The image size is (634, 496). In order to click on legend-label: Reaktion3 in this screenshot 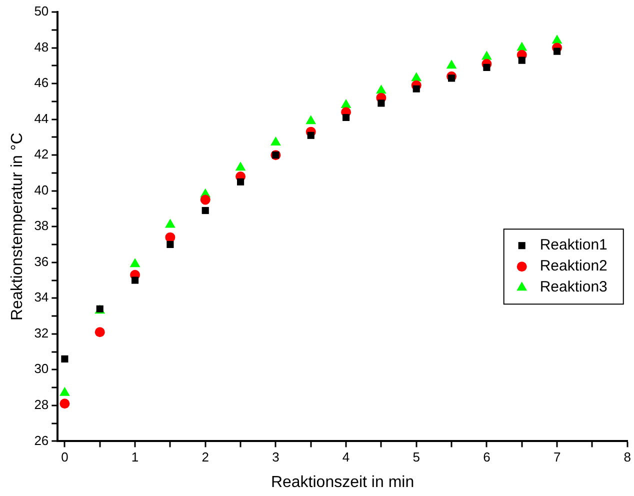, I will do `click(574, 287)`.